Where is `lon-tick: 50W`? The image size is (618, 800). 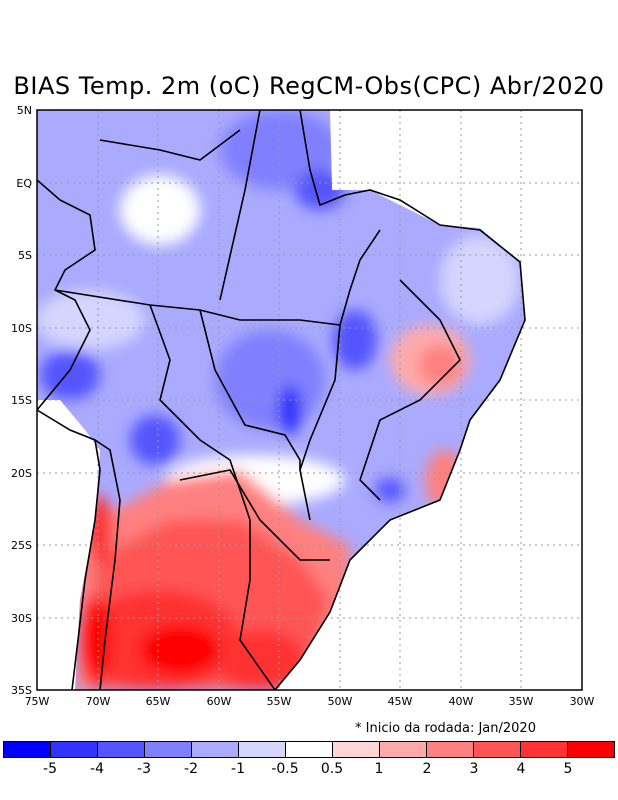 lon-tick: 50W is located at coordinates (340, 701).